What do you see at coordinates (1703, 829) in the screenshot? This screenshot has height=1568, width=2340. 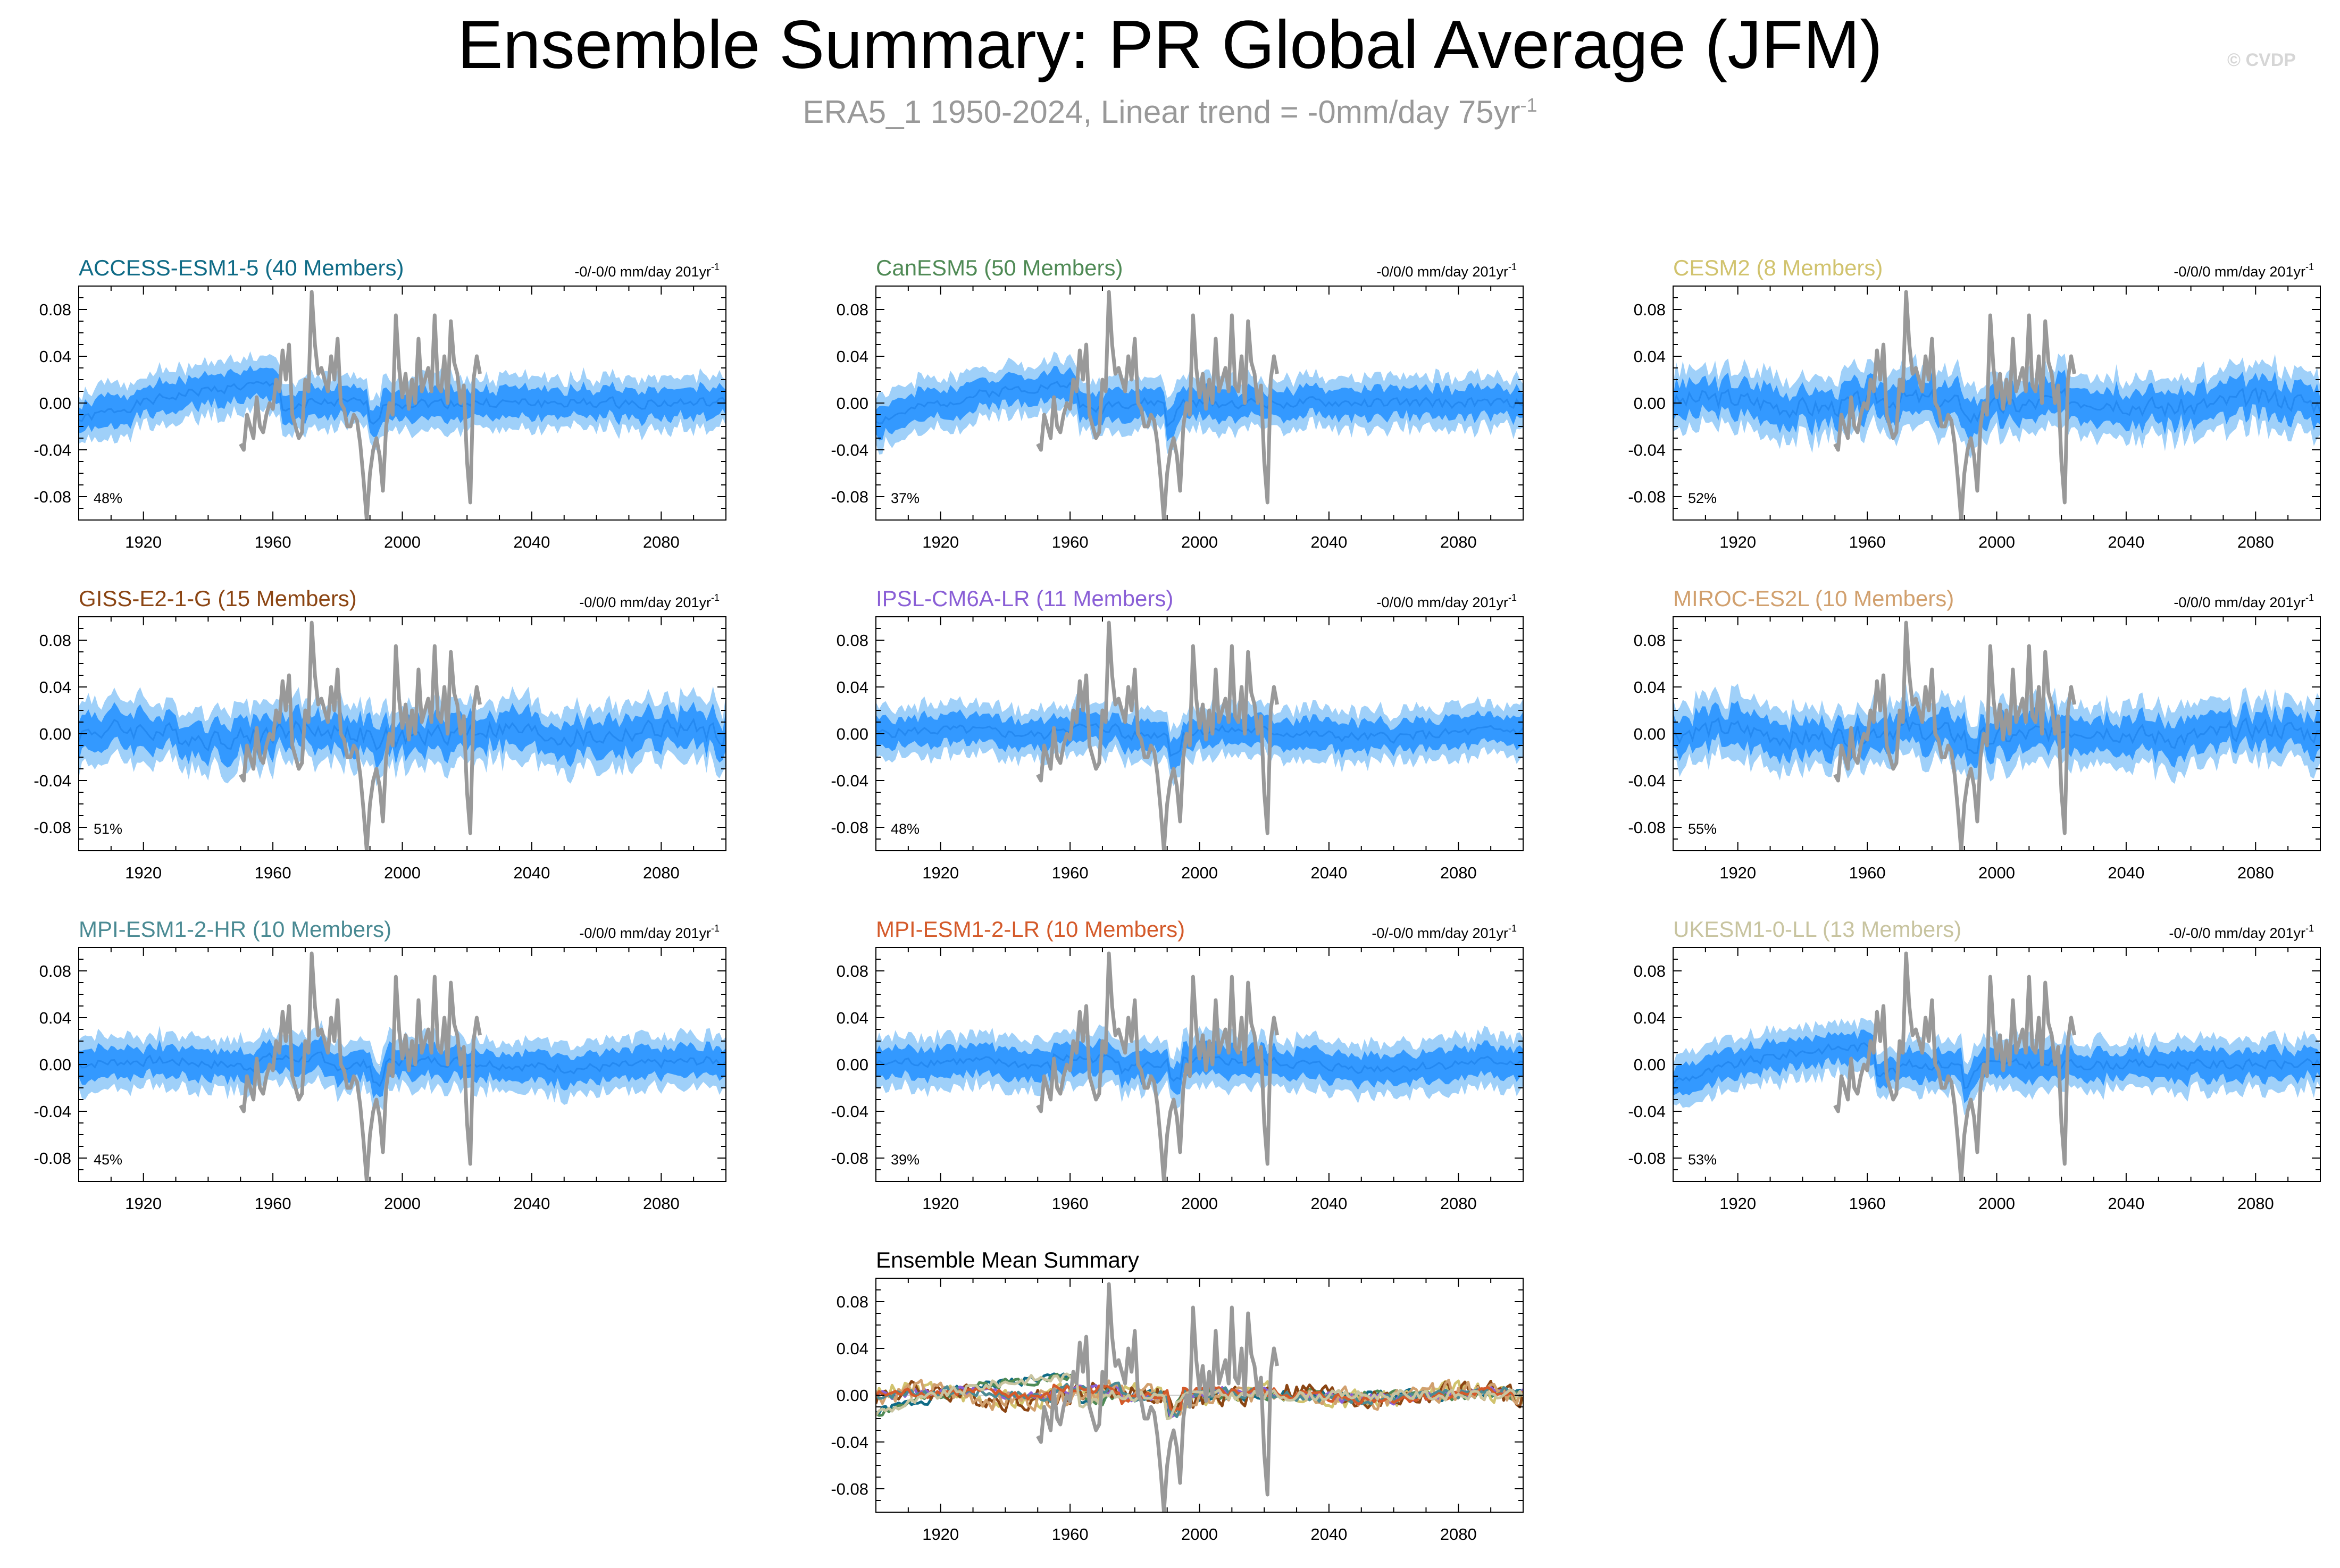 I see `panel-percent: 55%` at bounding box center [1703, 829].